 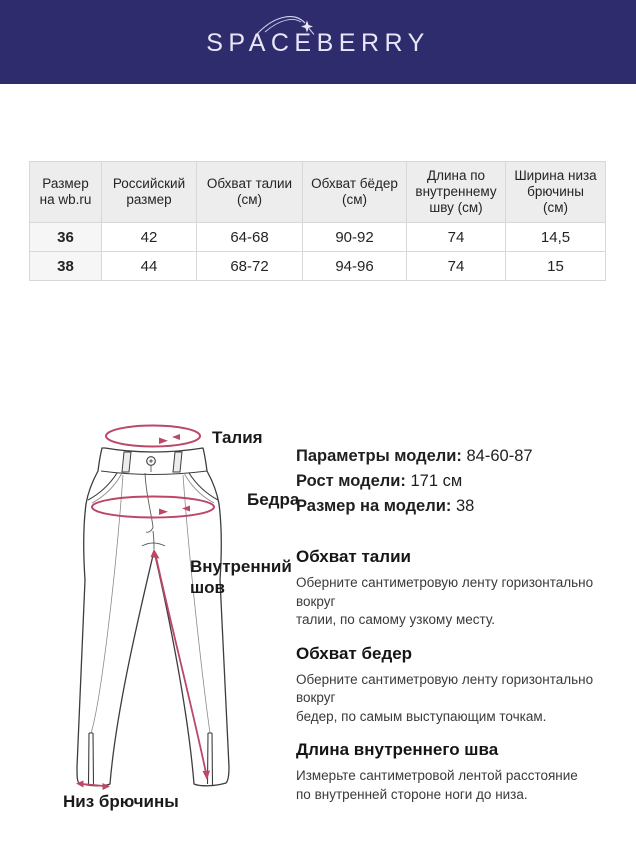 What do you see at coordinates (121, 801) in the screenshot?
I see `hem-label: Низ брючины` at bounding box center [121, 801].